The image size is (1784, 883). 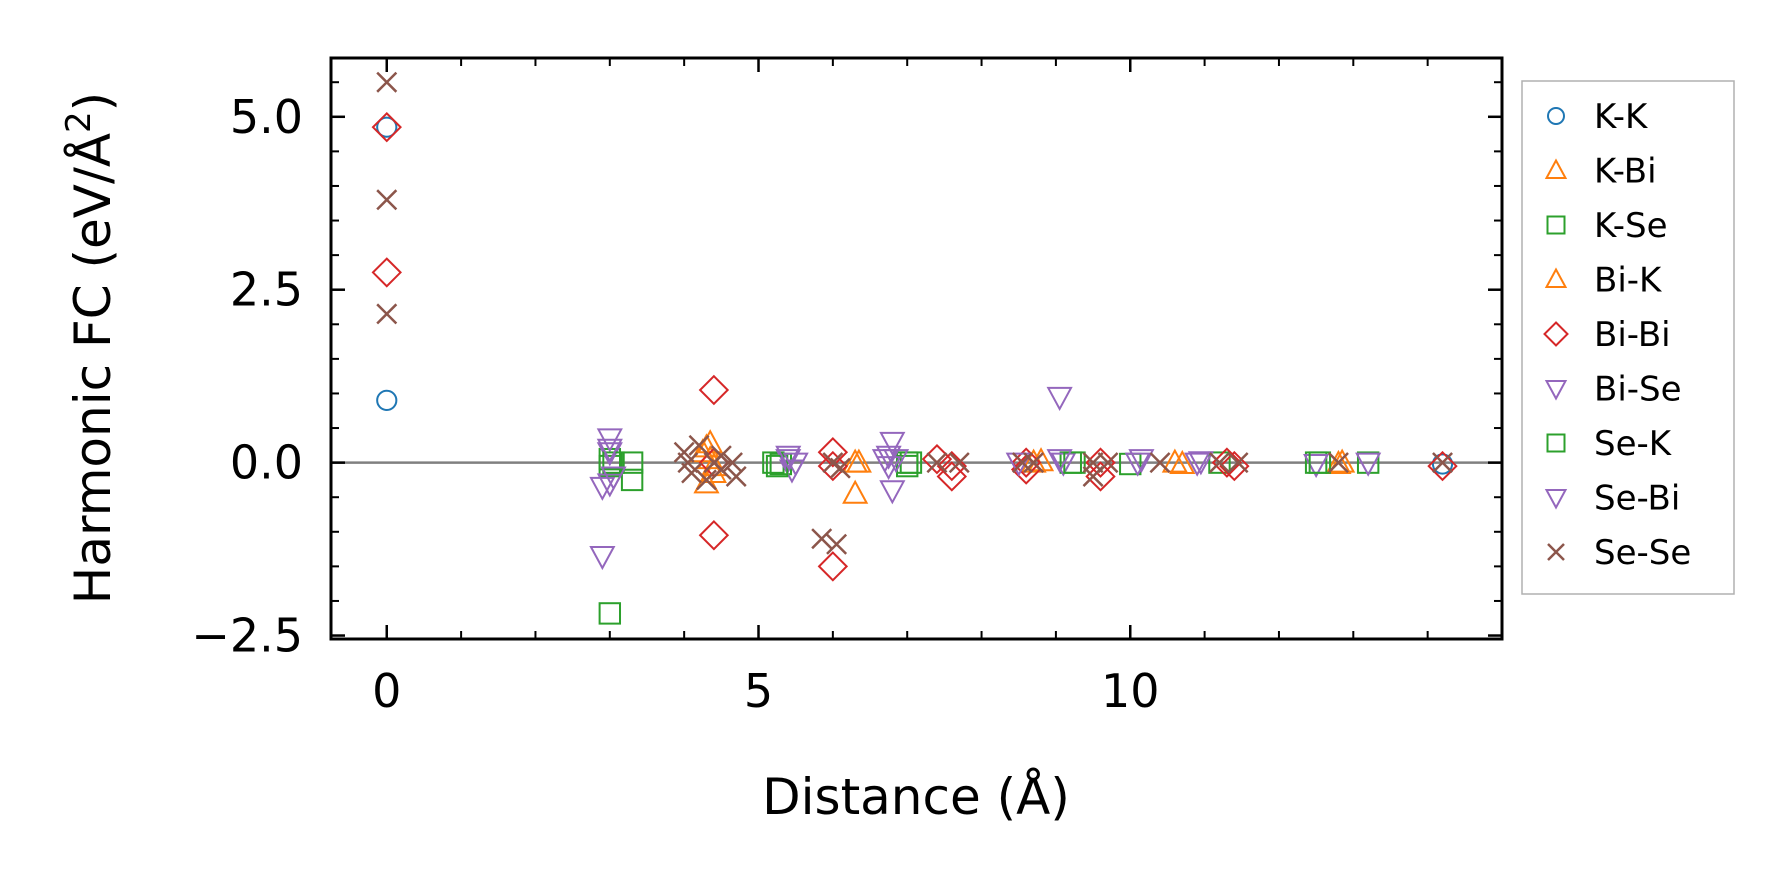 What do you see at coordinates (1130, 691) in the screenshot?
I see `x-tick-label: 10` at bounding box center [1130, 691].